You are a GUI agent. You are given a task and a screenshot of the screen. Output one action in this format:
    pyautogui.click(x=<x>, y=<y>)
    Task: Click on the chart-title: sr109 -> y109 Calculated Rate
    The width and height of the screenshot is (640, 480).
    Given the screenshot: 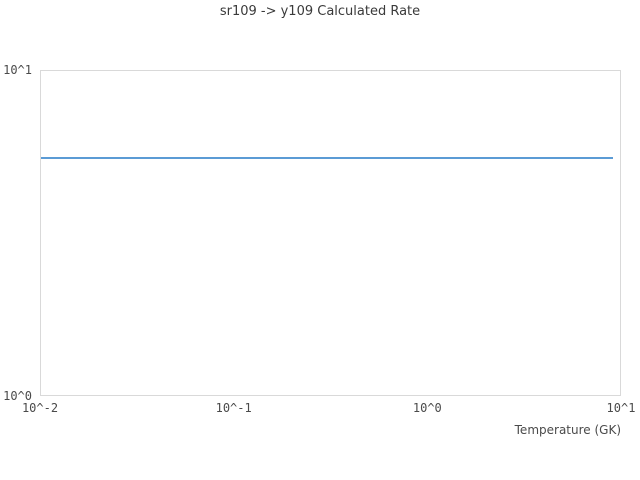 What is the action you would take?
    pyautogui.click(x=320, y=11)
    